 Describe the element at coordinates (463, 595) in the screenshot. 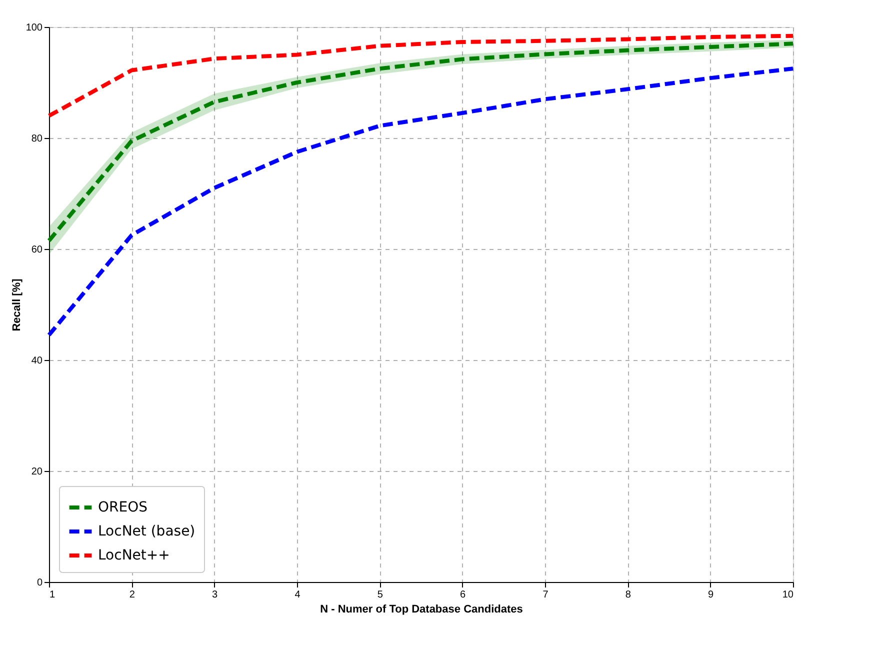

I see `x-tick-label: 6` at that location.